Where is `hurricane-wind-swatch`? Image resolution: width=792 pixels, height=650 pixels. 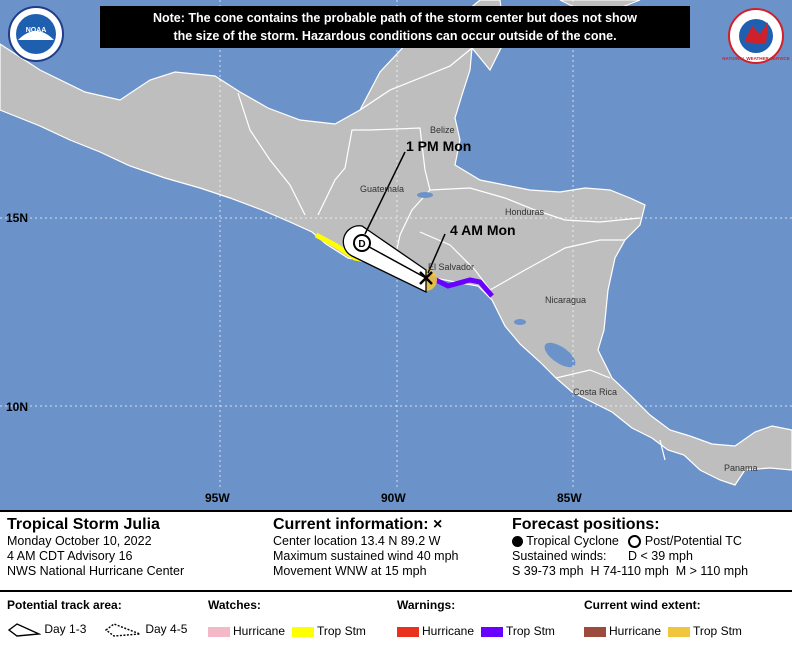 hurricane-wind-swatch is located at coordinates (595, 631).